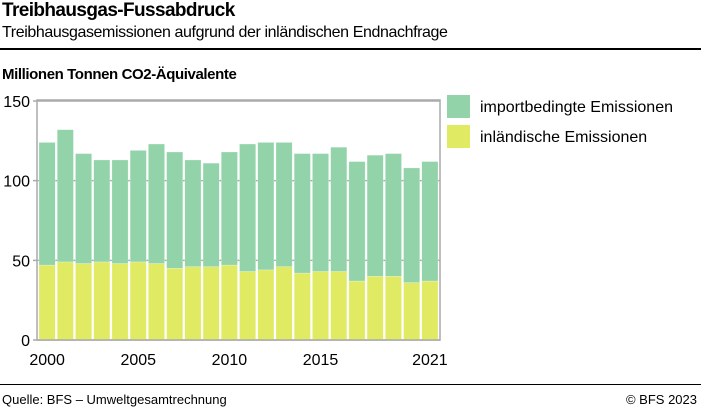 The width and height of the screenshot is (701, 410). Describe the element at coordinates (661, 399) in the screenshot. I see `copyright: © BFS 2023` at that location.